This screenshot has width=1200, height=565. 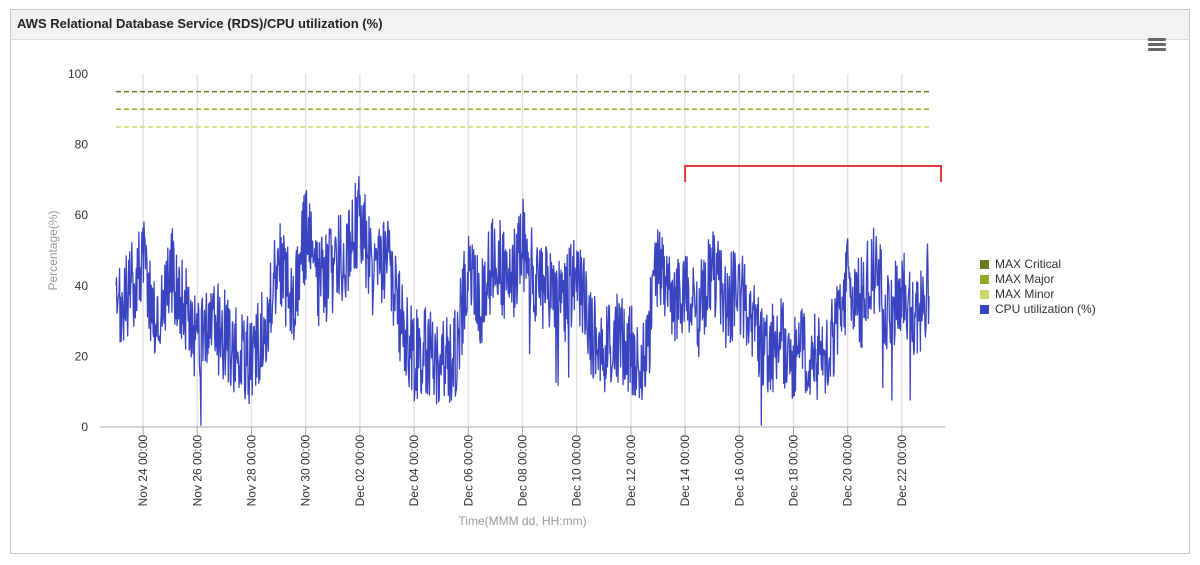 I want to click on x-tick-label: Dec 06 00:00, so click(x=468, y=471).